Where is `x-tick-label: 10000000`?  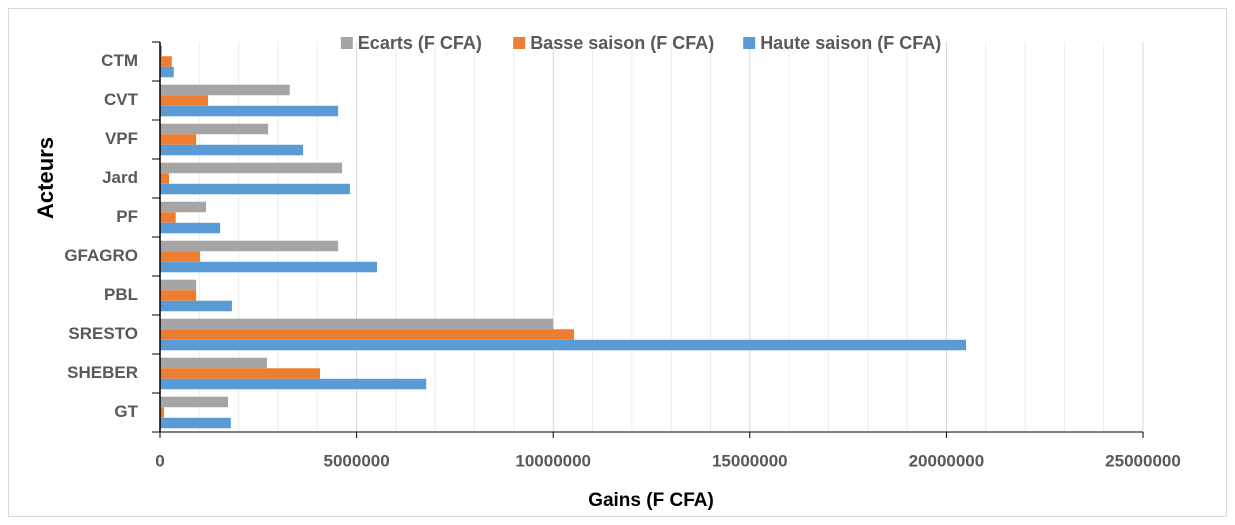
x-tick-label: 10000000 is located at coordinates (553, 460).